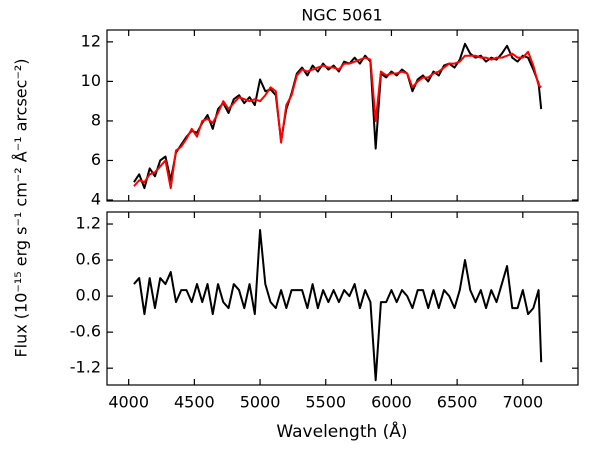 The image size is (591, 457). What do you see at coordinates (260, 402) in the screenshot?
I see `x-tick-label: 5000` at bounding box center [260, 402].